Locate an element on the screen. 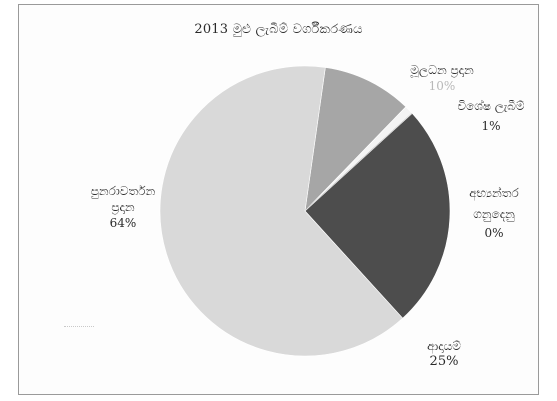  label-capital-grants-name: මූලධන ප්‍රදාන is located at coordinates (442, 70).